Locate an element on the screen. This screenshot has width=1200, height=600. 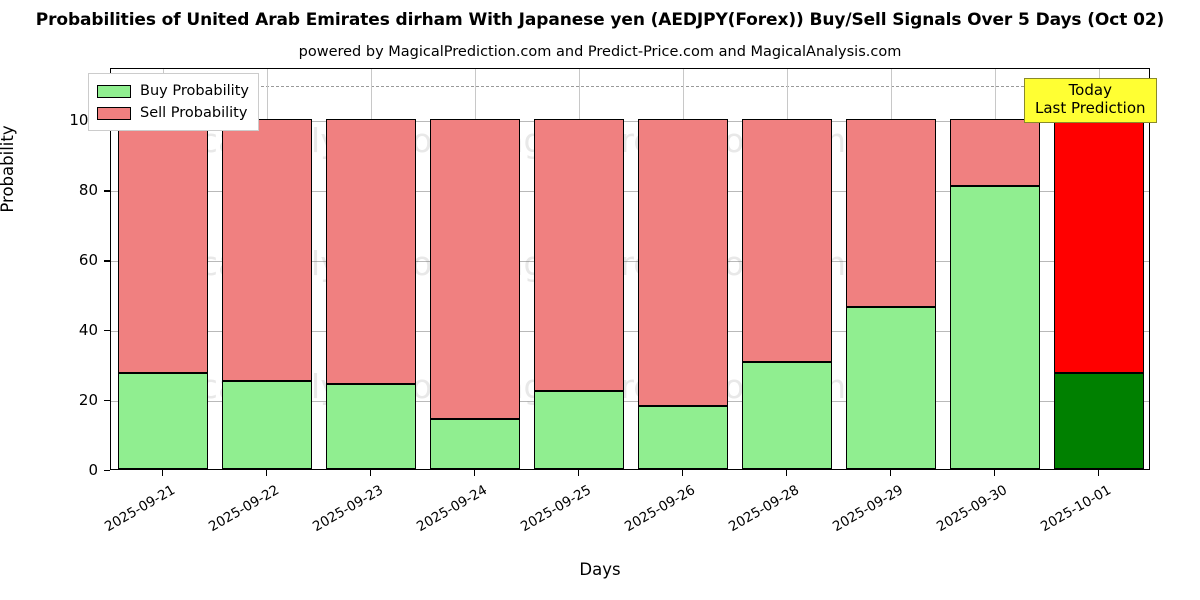
legend-label-sell: Sell Probability is located at coordinates (194, 113).